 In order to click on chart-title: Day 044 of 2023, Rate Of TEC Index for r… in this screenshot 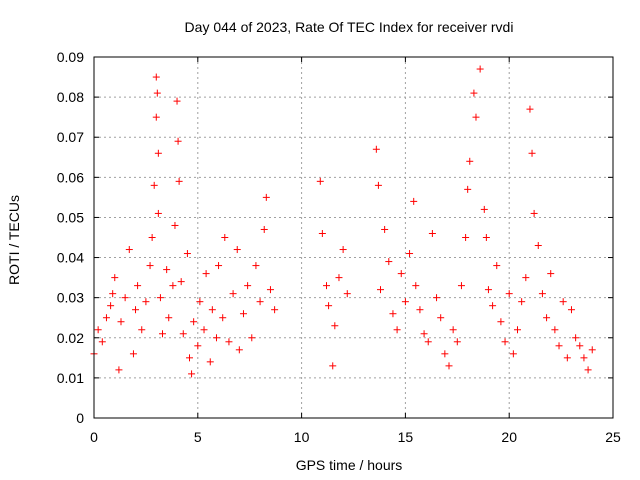, I will do `click(349, 27)`.